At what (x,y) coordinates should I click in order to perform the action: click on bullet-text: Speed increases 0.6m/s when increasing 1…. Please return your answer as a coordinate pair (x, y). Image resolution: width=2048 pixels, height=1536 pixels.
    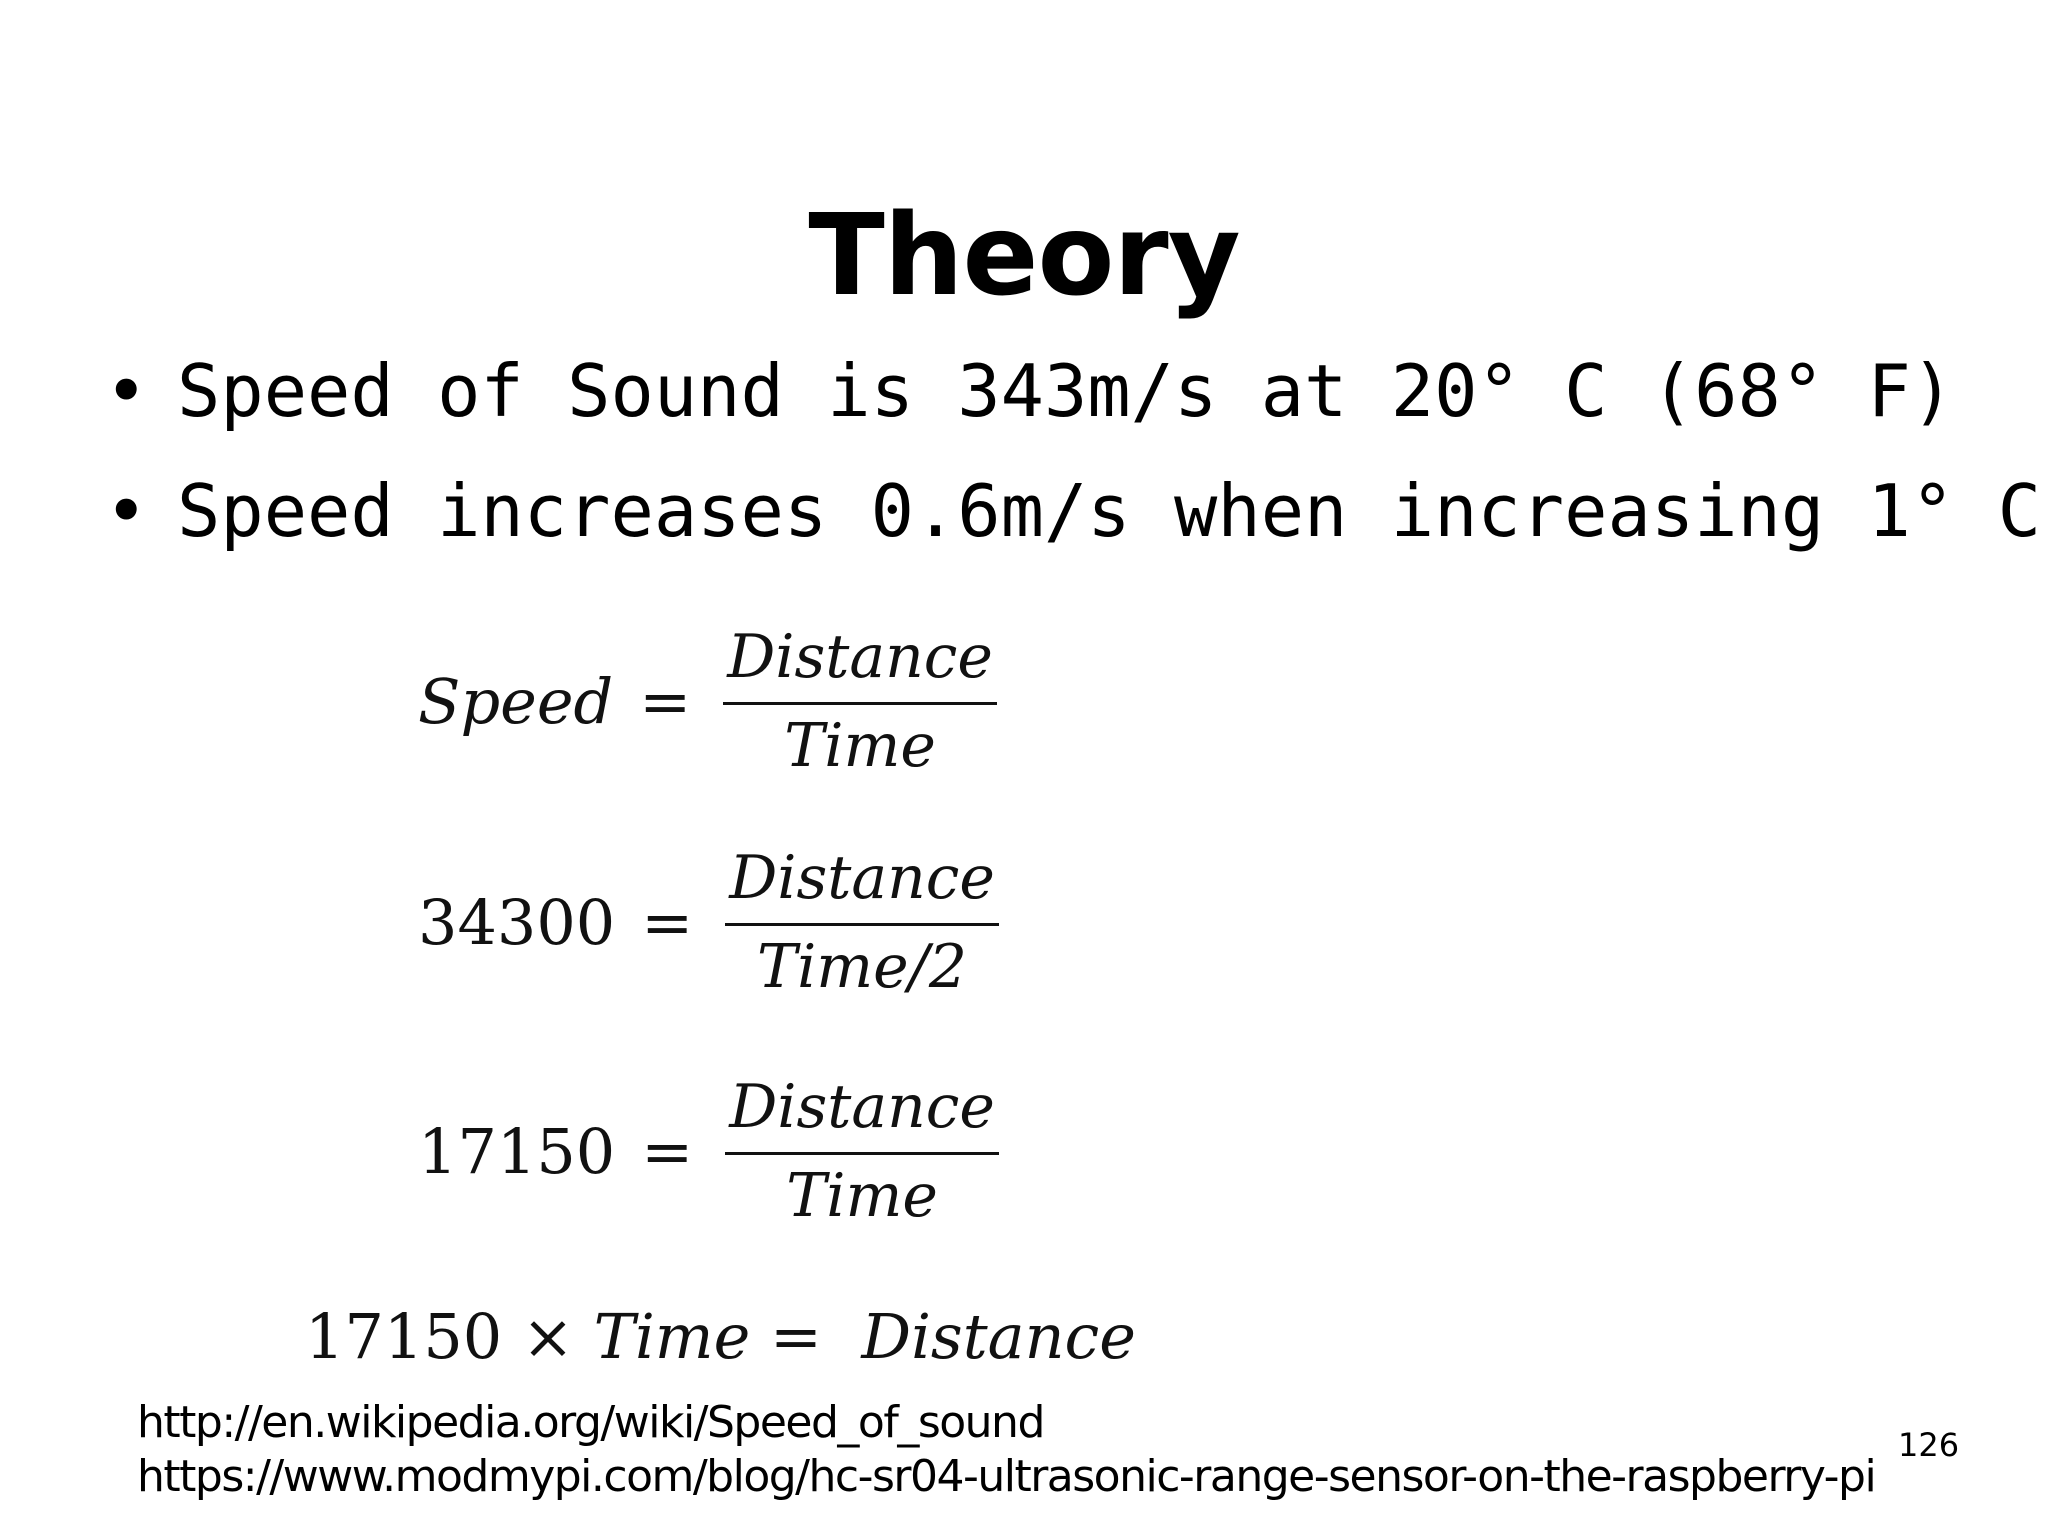
    Looking at the image, I should click on (1109, 511).